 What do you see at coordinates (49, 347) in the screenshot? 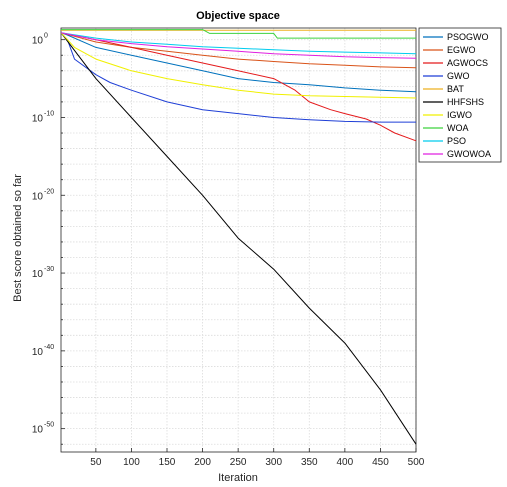
I see `y-tick-exponent: -40` at bounding box center [49, 347].